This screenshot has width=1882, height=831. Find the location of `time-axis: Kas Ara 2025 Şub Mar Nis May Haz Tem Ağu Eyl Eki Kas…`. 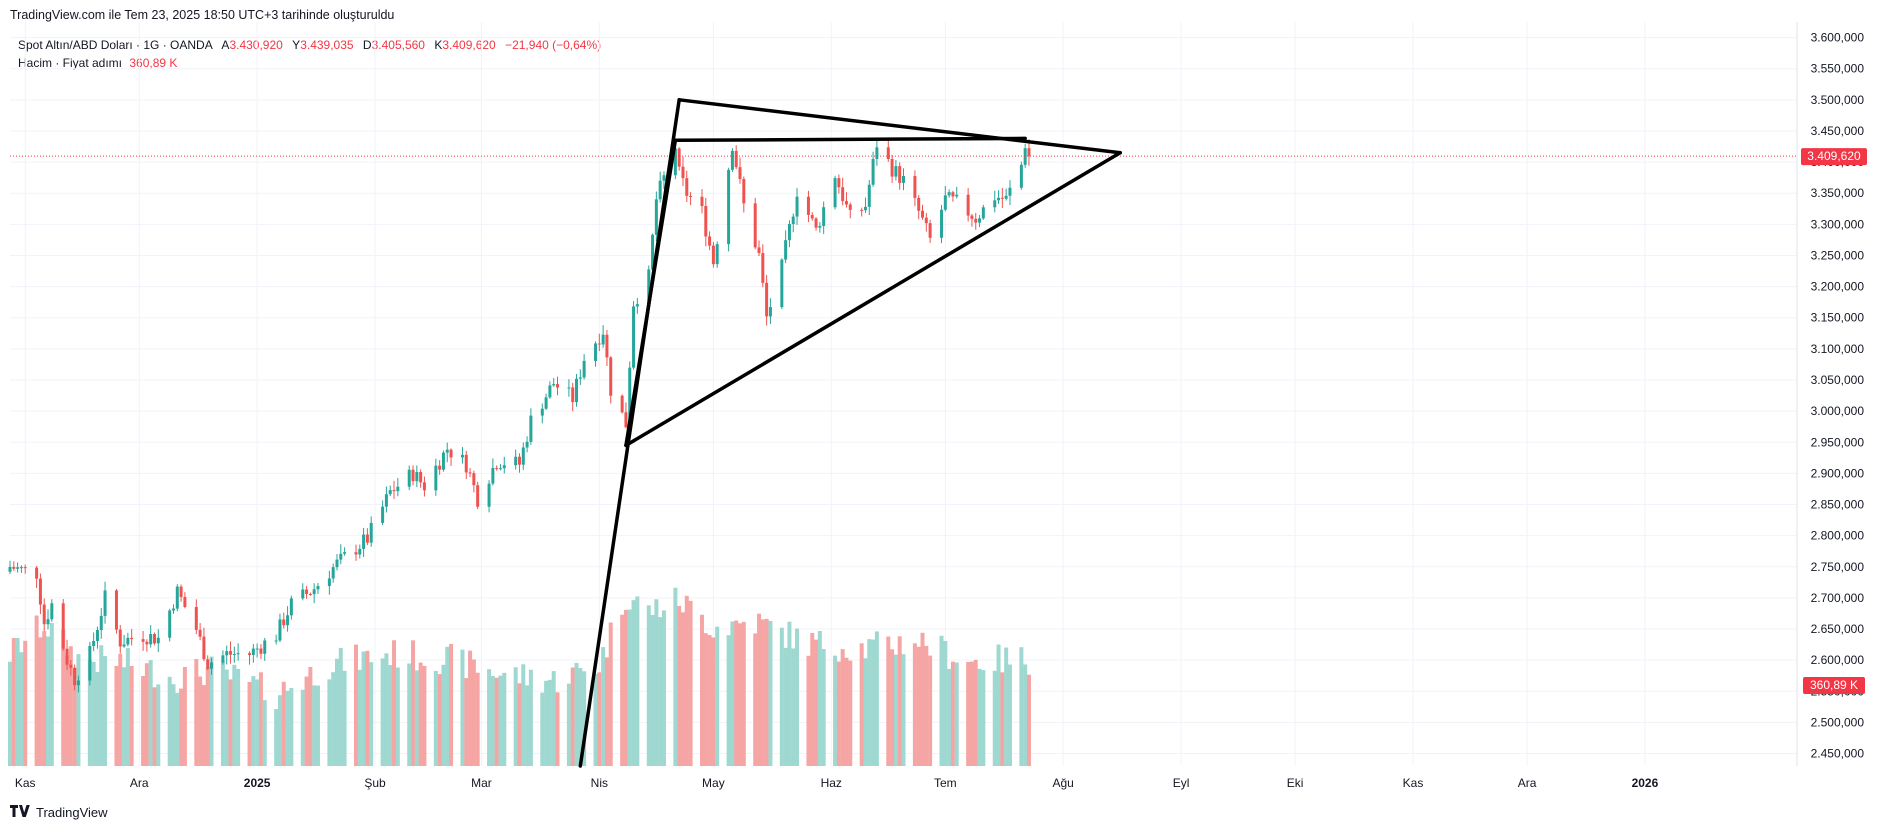

time-axis: Kas Ara 2025 Şub Mar Nis May Haz Tem Ağu Eyl Eki Kas… is located at coordinates (837, 783).